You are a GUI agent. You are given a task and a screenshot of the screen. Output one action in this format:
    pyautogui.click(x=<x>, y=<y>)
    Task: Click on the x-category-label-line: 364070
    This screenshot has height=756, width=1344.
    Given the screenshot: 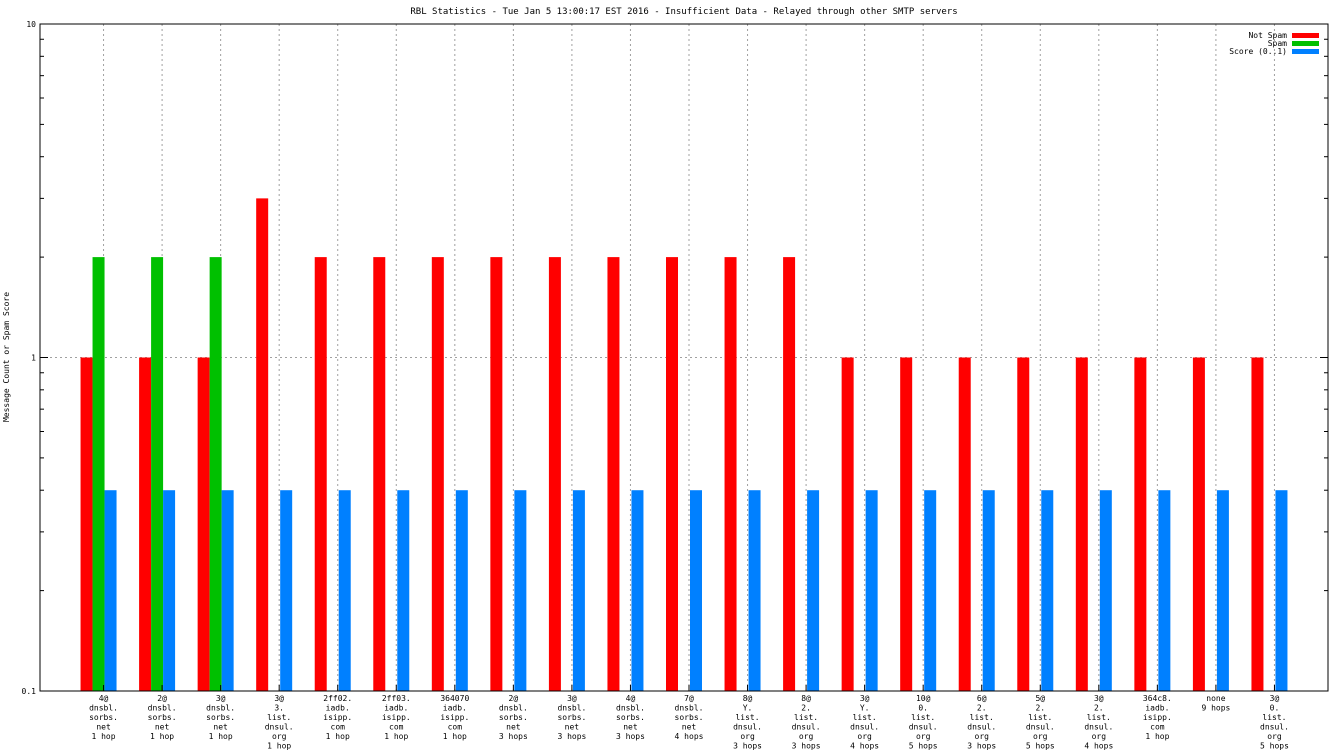 What is the action you would take?
    pyautogui.click(x=454, y=698)
    